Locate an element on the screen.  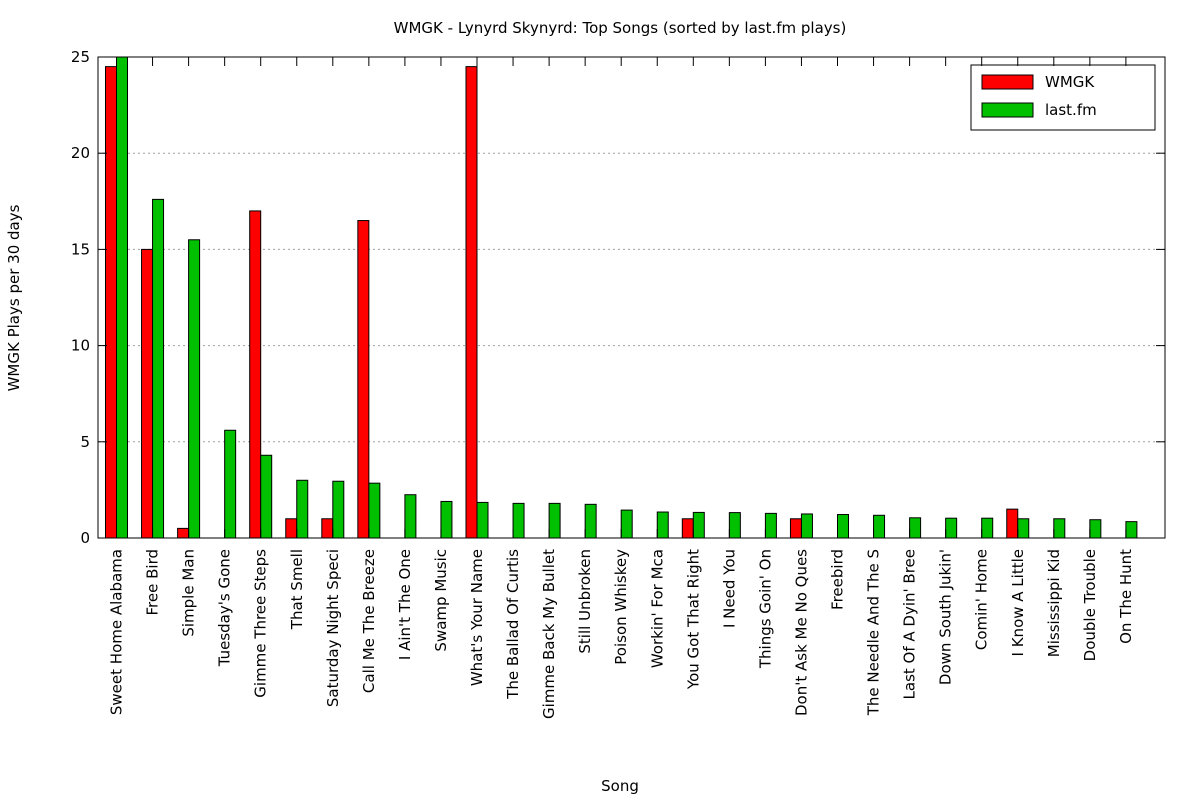
x-tick-label: Double Trouble is located at coordinates (1090, 605).